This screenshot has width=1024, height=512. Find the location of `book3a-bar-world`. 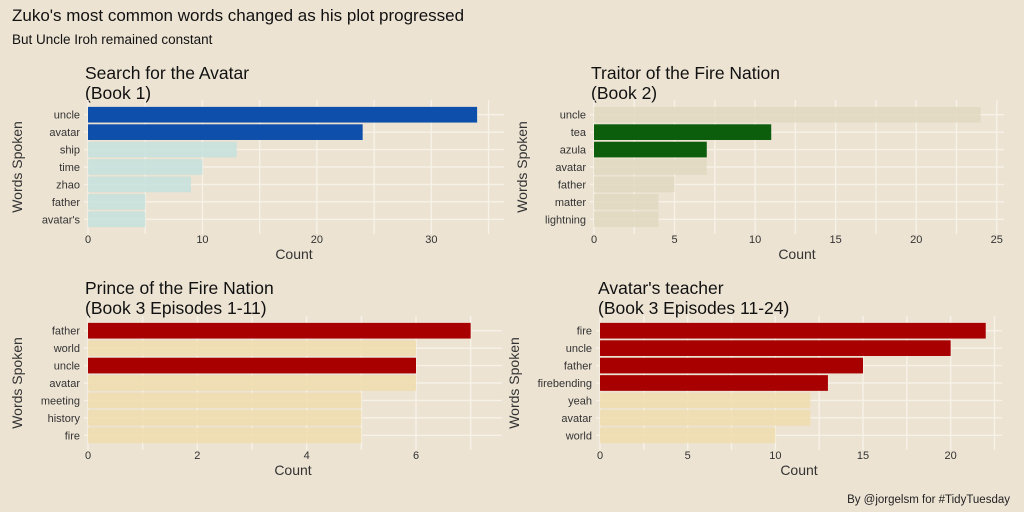

book3a-bar-world is located at coordinates (252, 348).